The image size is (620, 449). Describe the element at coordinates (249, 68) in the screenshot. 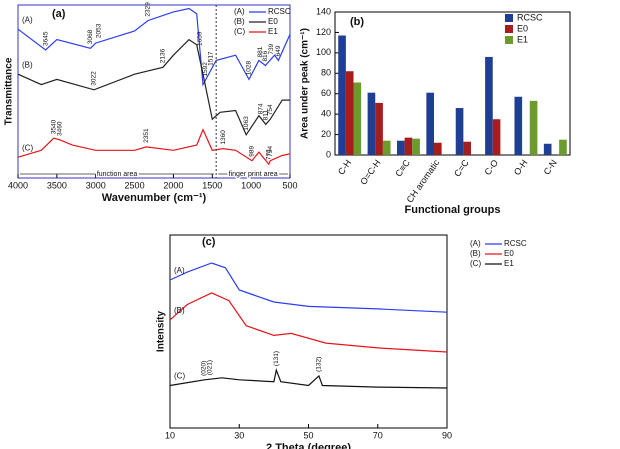

I see `peak-annotation: 1028` at that location.